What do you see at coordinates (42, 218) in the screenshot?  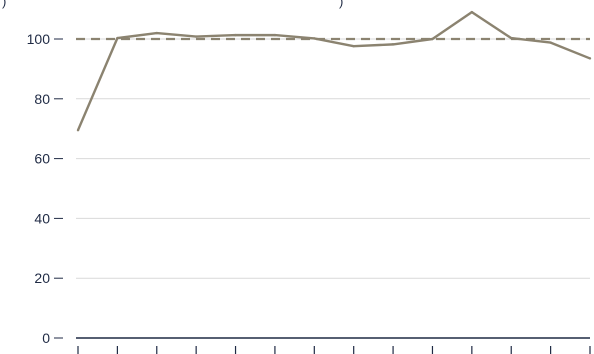 I see `y-tick-label: 40` at bounding box center [42, 218].